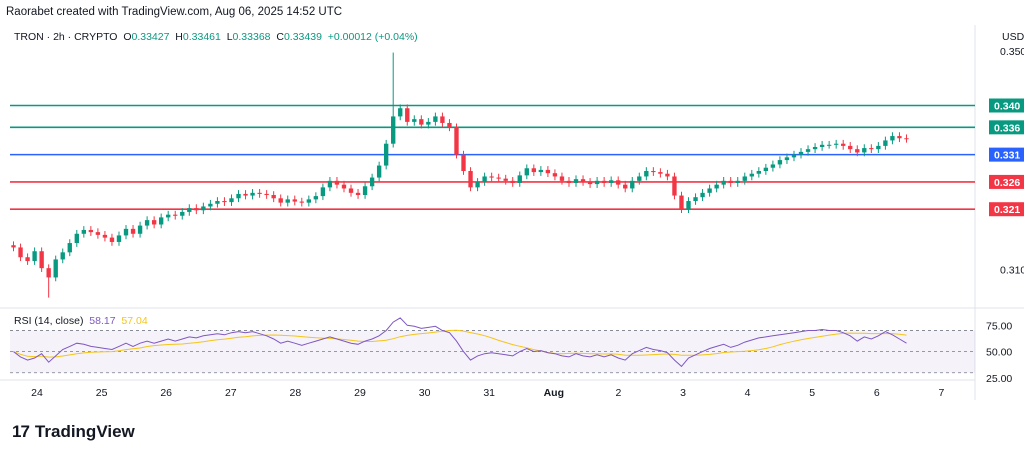  Describe the element at coordinates (66, 37) in the screenshot. I see `symbol-name: TRON · 2h · CRYPTO` at that location.